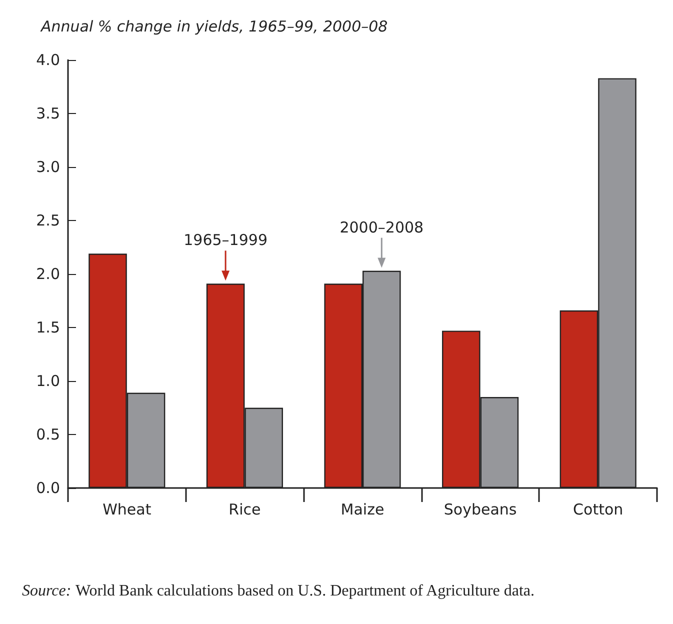  Describe the element at coordinates (598, 509) in the screenshot. I see `x-tick-label: Cotton` at that location.